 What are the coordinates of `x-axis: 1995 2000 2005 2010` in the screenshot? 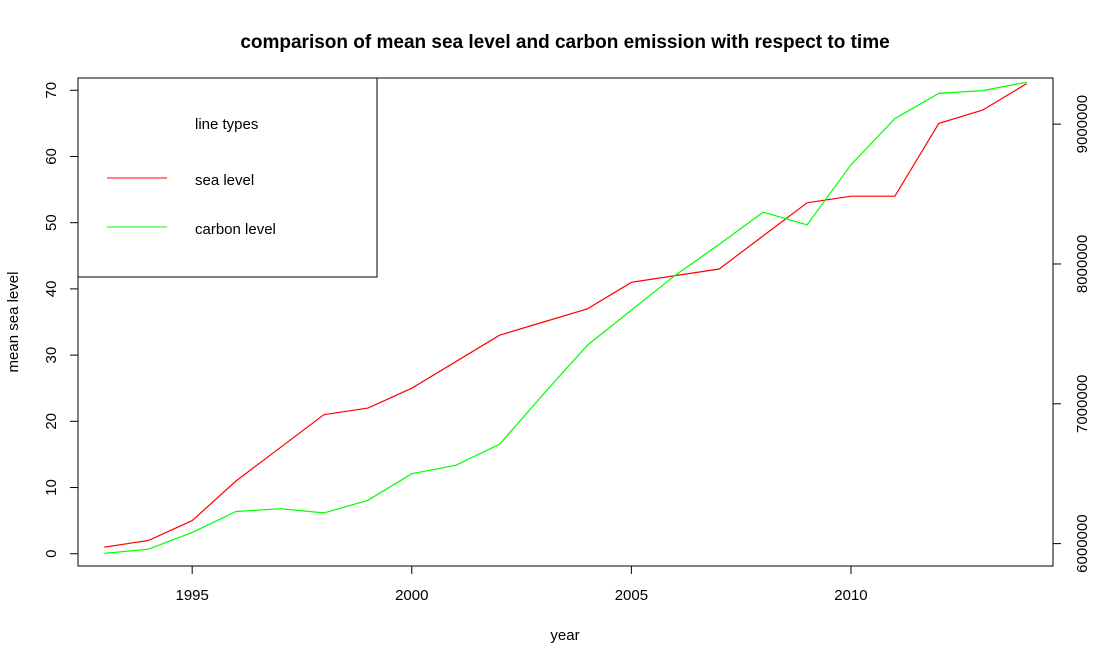 It's located at (522, 584).